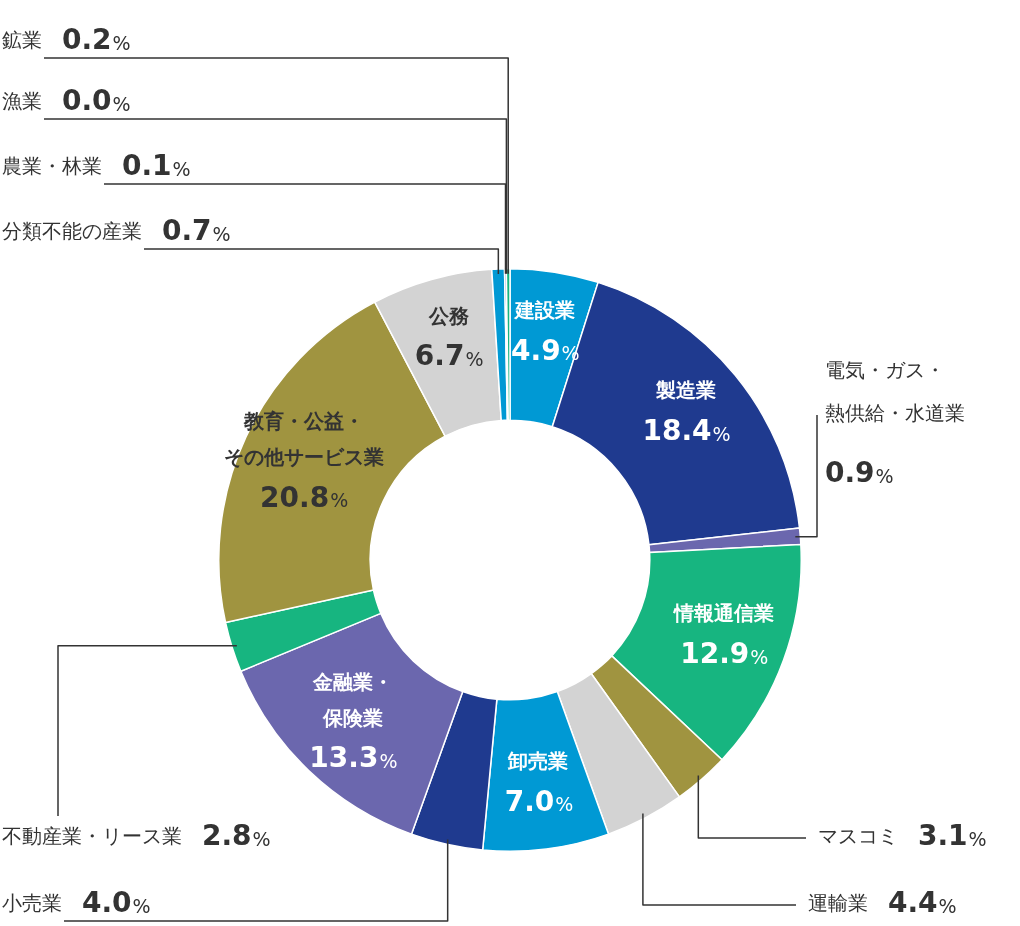  I want to click on data-label: 6.7%, so click(449, 356).